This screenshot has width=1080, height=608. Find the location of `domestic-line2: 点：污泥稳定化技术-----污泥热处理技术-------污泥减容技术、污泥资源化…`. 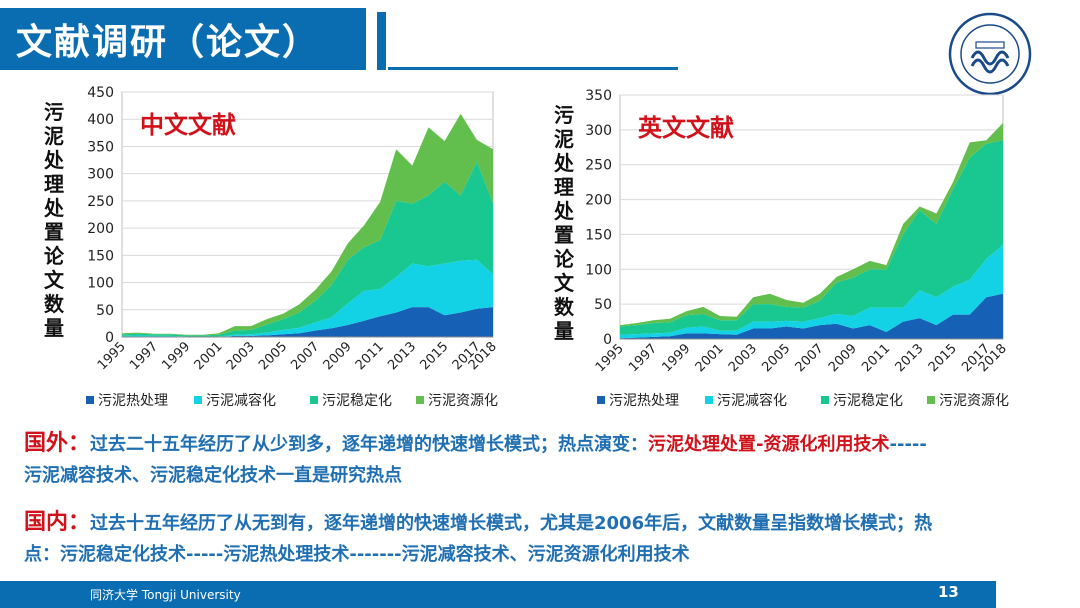

domestic-line2: 点：污泥稳定化技术-----污泥热处理技术-------污泥减容技术、污泥资源化… is located at coordinates (357, 554).